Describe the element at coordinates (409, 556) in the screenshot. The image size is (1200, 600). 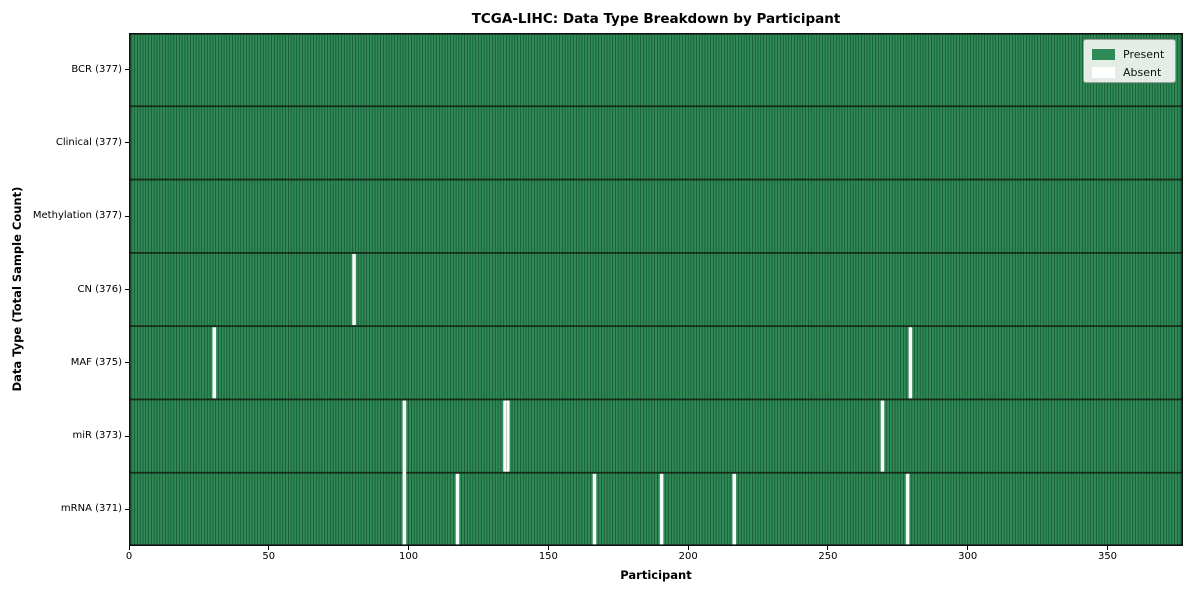
I see `x-tick-label: 100` at that location.